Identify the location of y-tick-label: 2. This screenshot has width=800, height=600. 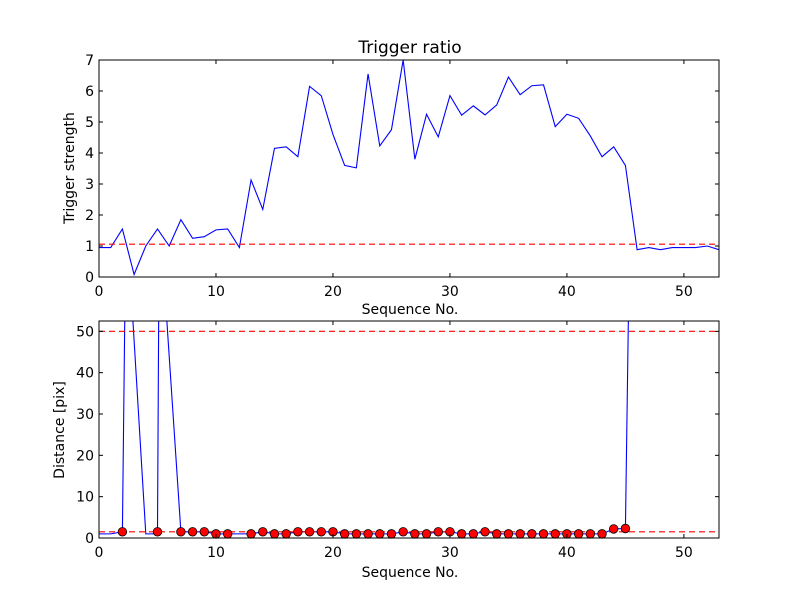
(89, 216).